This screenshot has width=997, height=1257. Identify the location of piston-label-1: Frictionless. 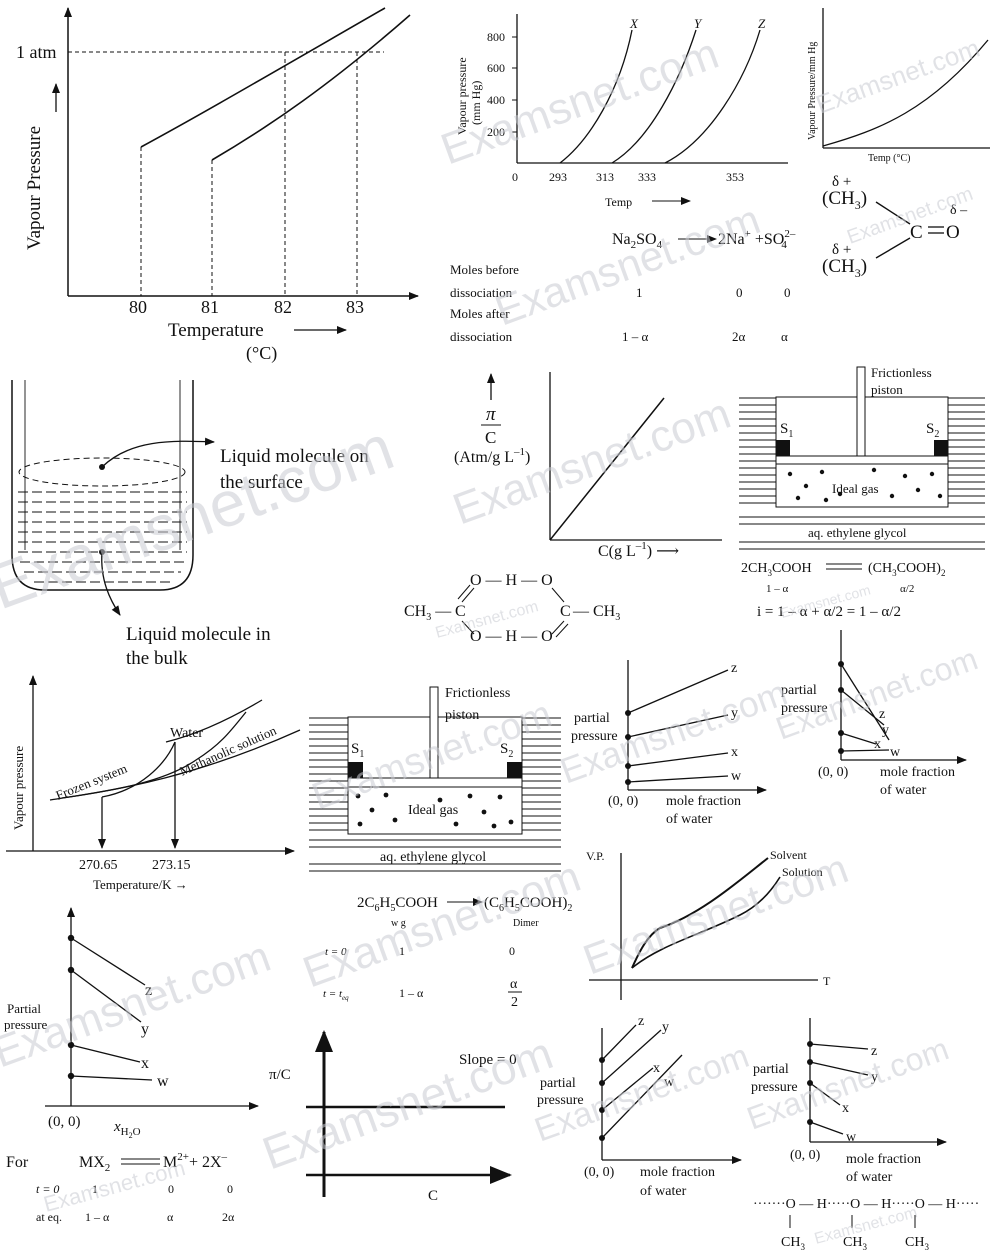
(477, 693).